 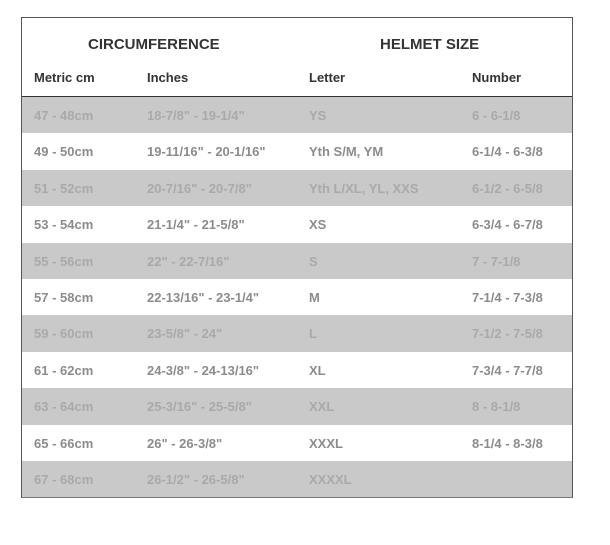 I want to click on group-header-helmet-size: HELMET SIZE, so click(x=430, y=44).